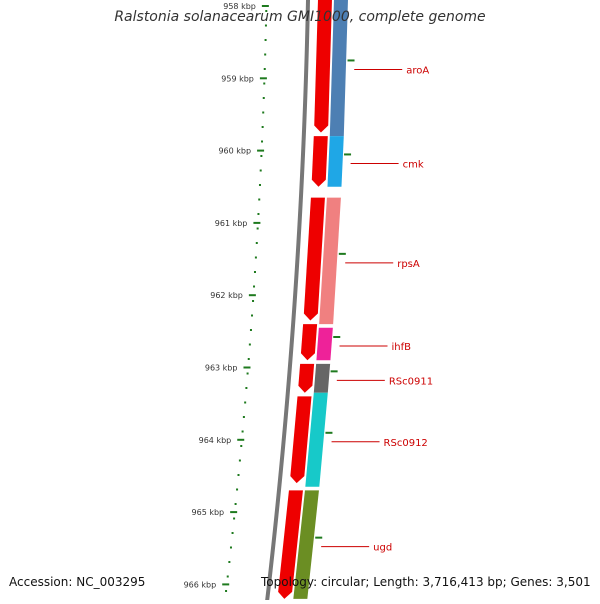 The image size is (600, 604). What do you see at coordinates (330, 261) in the screenshot?
I see `gene-rpsa` at bounding box center [330, 261].